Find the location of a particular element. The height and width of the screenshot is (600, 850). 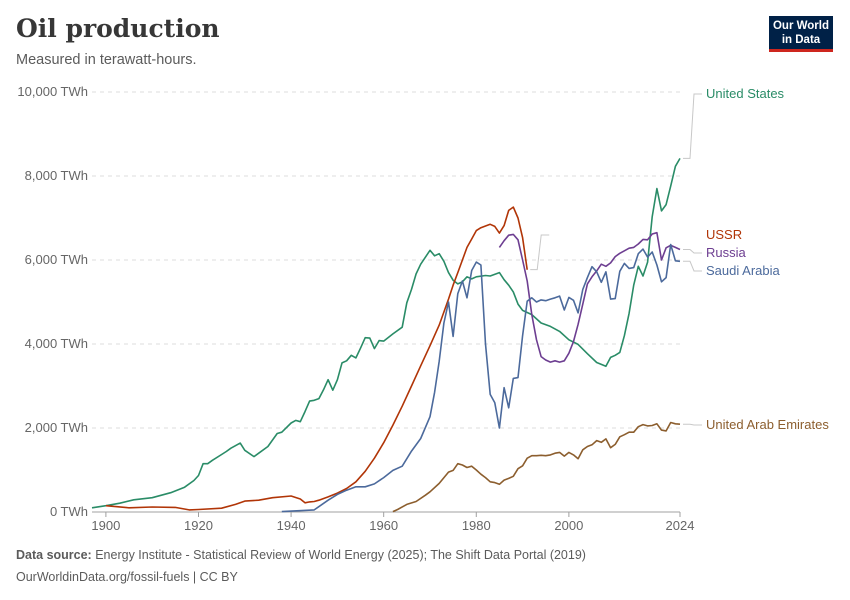

logo-line-1: Our World is located at coordinates (800, 26).